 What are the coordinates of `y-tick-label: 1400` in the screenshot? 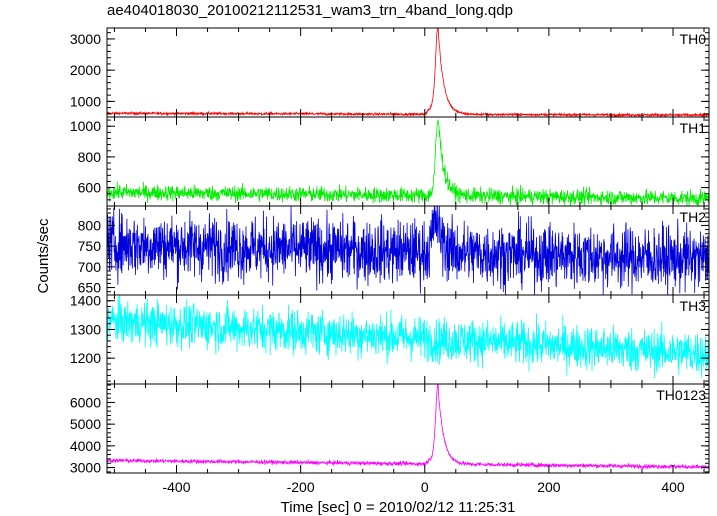 It's located at (85, 301).